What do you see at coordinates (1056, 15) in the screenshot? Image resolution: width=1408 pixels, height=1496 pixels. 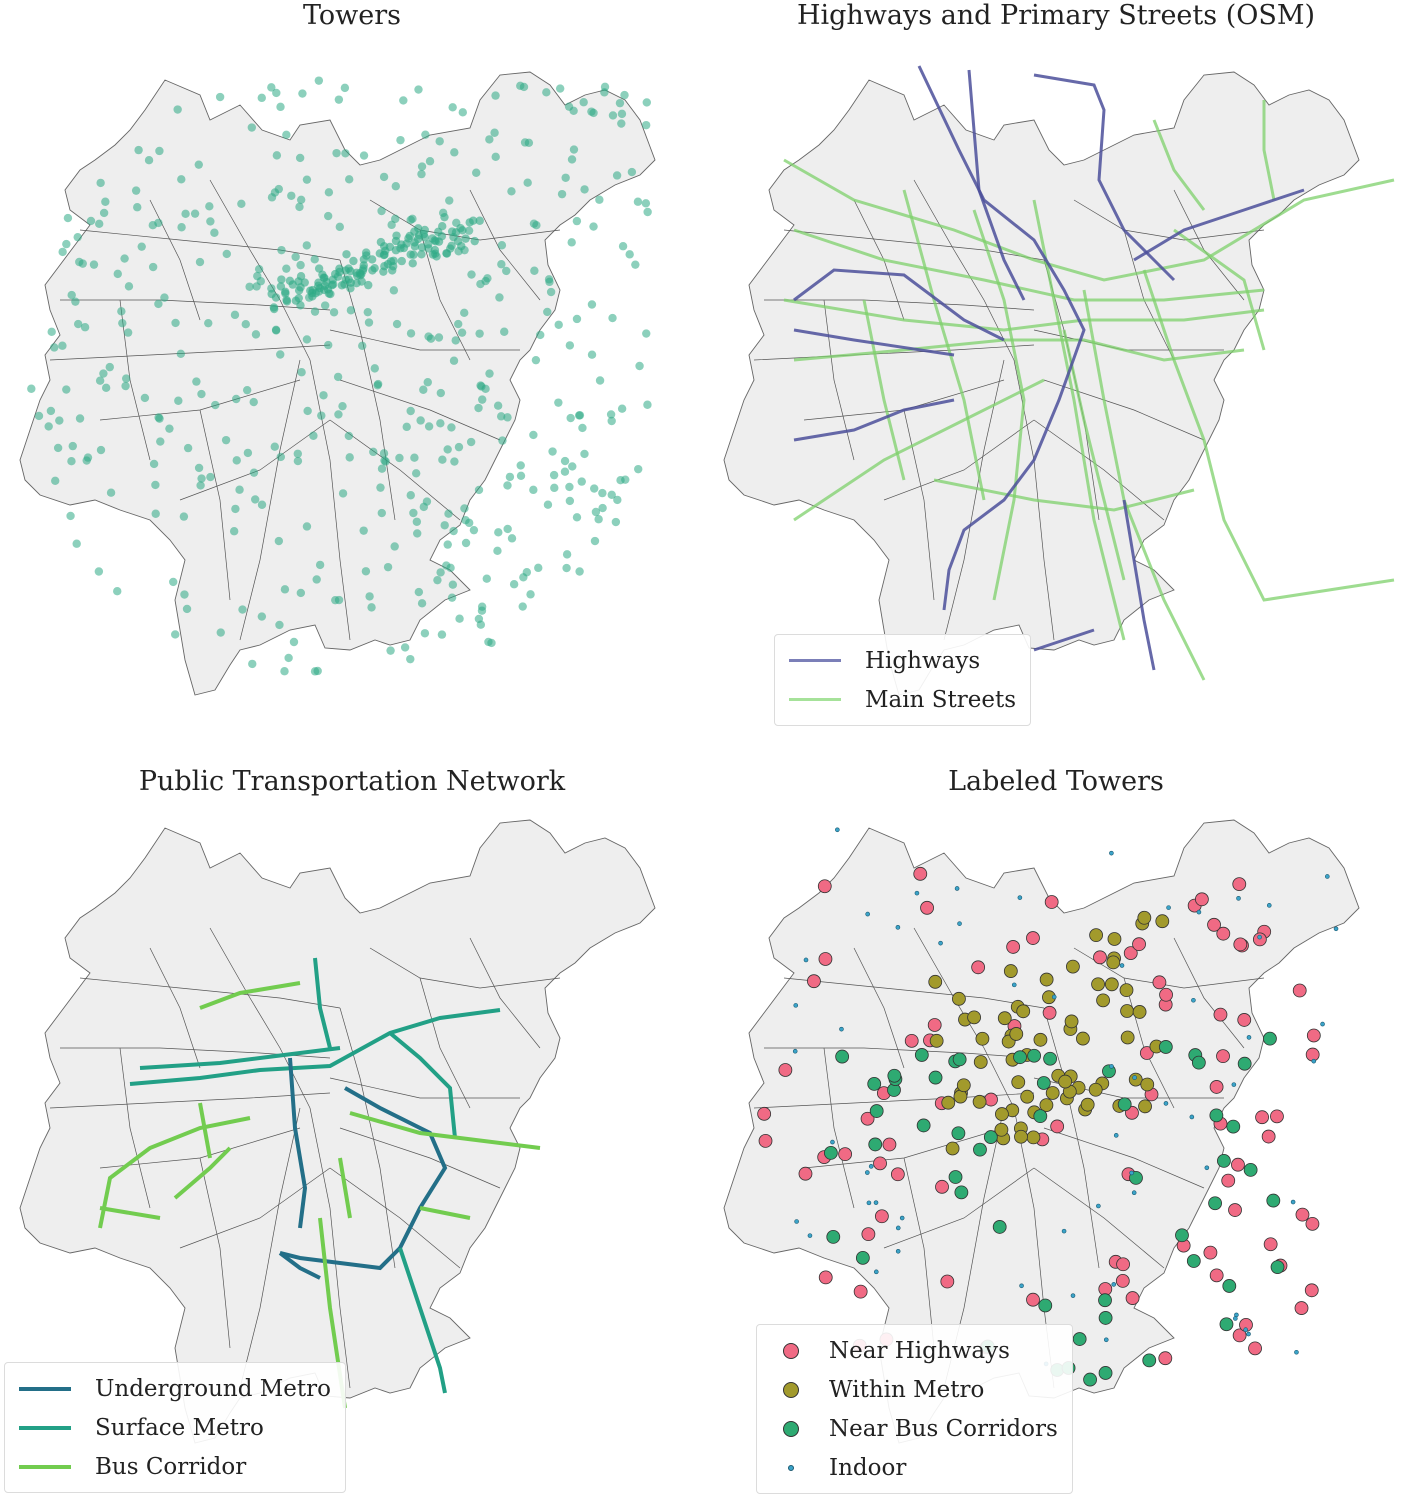 I see `osm-title: Highways and Primary Streets (OSM)` at bounding box center [1056, 15].